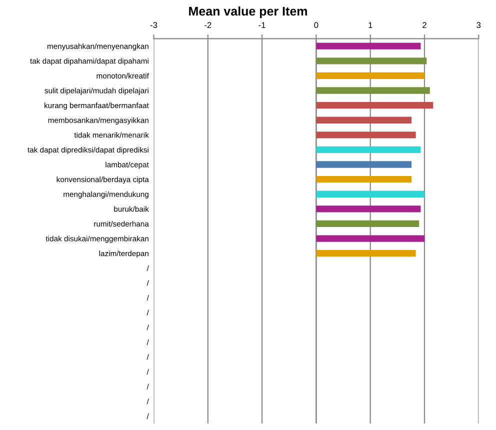  Describe the element at coordinates (316, 25) in the screenshot. I see `x-tick-label: 0` at that location.